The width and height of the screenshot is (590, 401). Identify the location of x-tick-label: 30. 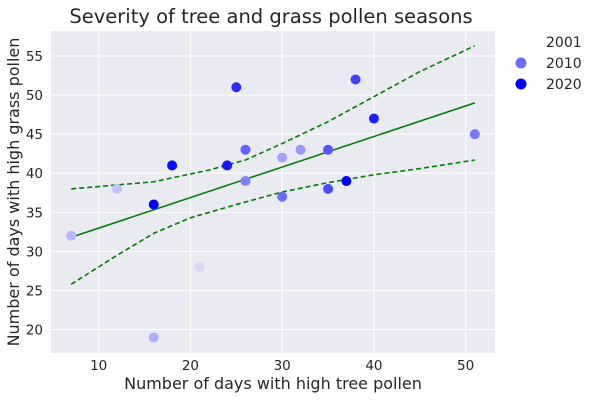
(282, 366).